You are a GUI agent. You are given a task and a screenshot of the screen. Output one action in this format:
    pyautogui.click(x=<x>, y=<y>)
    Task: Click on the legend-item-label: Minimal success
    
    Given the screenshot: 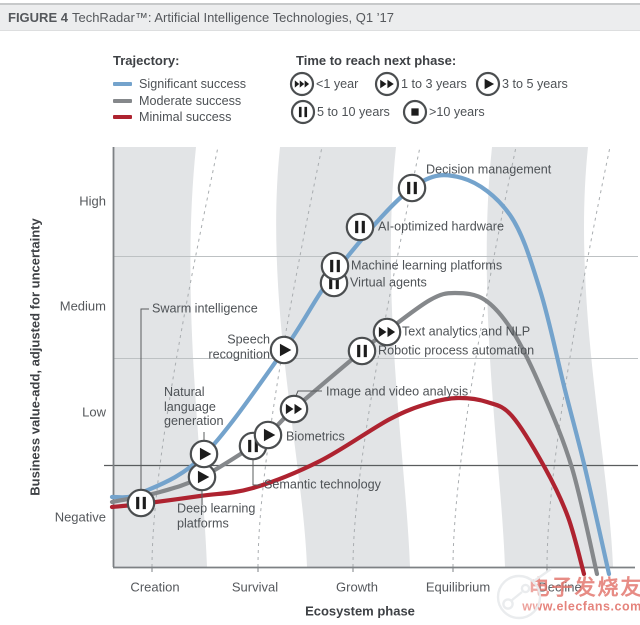 What is the action you would take?
    pyautogui.click(x=185, y=116)
    